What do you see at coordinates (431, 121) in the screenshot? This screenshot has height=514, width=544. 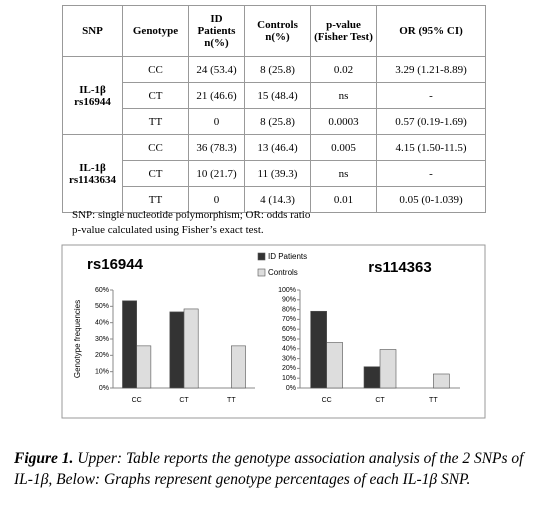 I see `table-cell: 0.57 (0.19-1.69)` at bounding box center [431, 121].